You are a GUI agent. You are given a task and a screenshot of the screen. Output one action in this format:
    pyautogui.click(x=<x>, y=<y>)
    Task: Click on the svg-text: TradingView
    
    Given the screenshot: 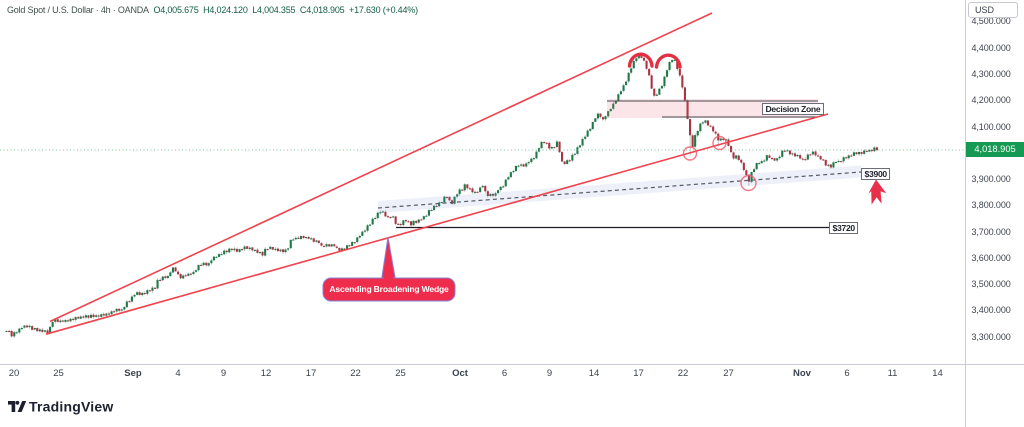 What is the action you would take?
    pyautogui.click(x=71, y=407)
    